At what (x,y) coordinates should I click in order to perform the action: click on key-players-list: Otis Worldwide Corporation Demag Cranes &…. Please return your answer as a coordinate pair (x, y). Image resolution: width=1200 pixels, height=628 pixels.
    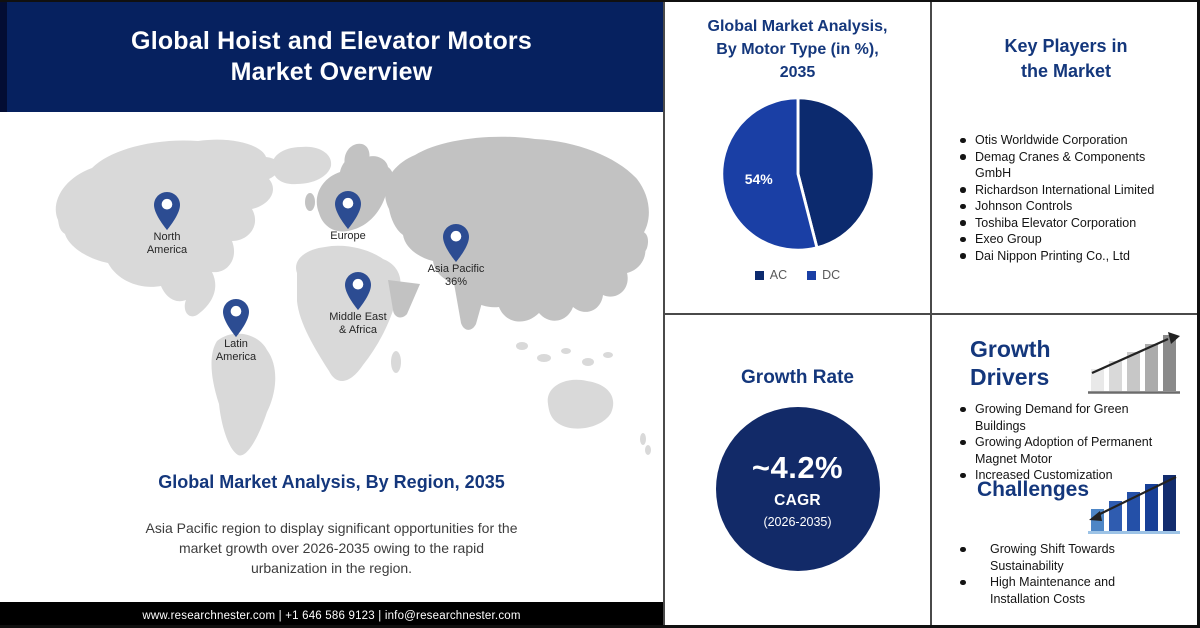
    Looking at the image, I should click on (1067, 198).